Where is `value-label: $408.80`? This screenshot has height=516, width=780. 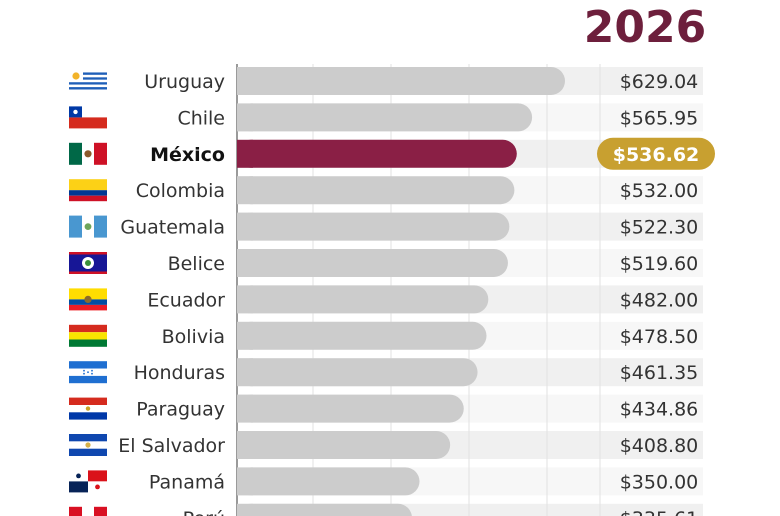
value-label: $408.80 is located at coordinates (659, 446).